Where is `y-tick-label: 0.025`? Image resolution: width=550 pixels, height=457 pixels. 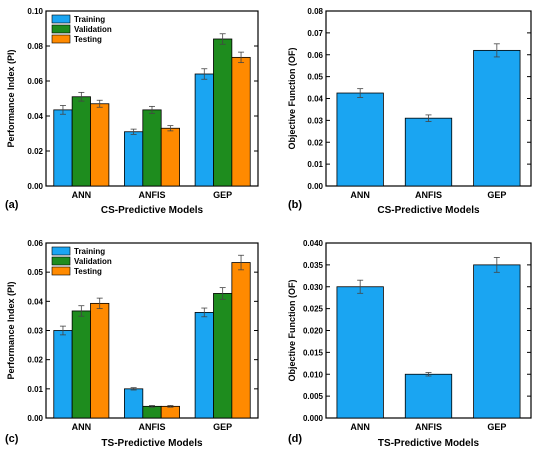
y-tick-label: 0.025 is located at coordinates (313, 309).